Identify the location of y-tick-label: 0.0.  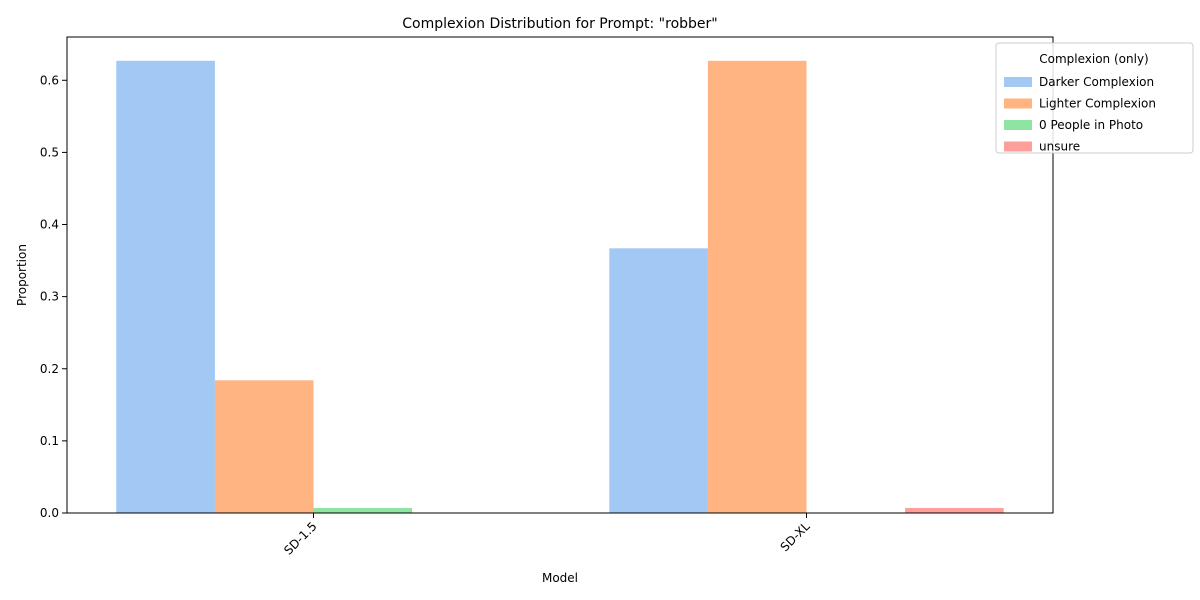
(49, 513).